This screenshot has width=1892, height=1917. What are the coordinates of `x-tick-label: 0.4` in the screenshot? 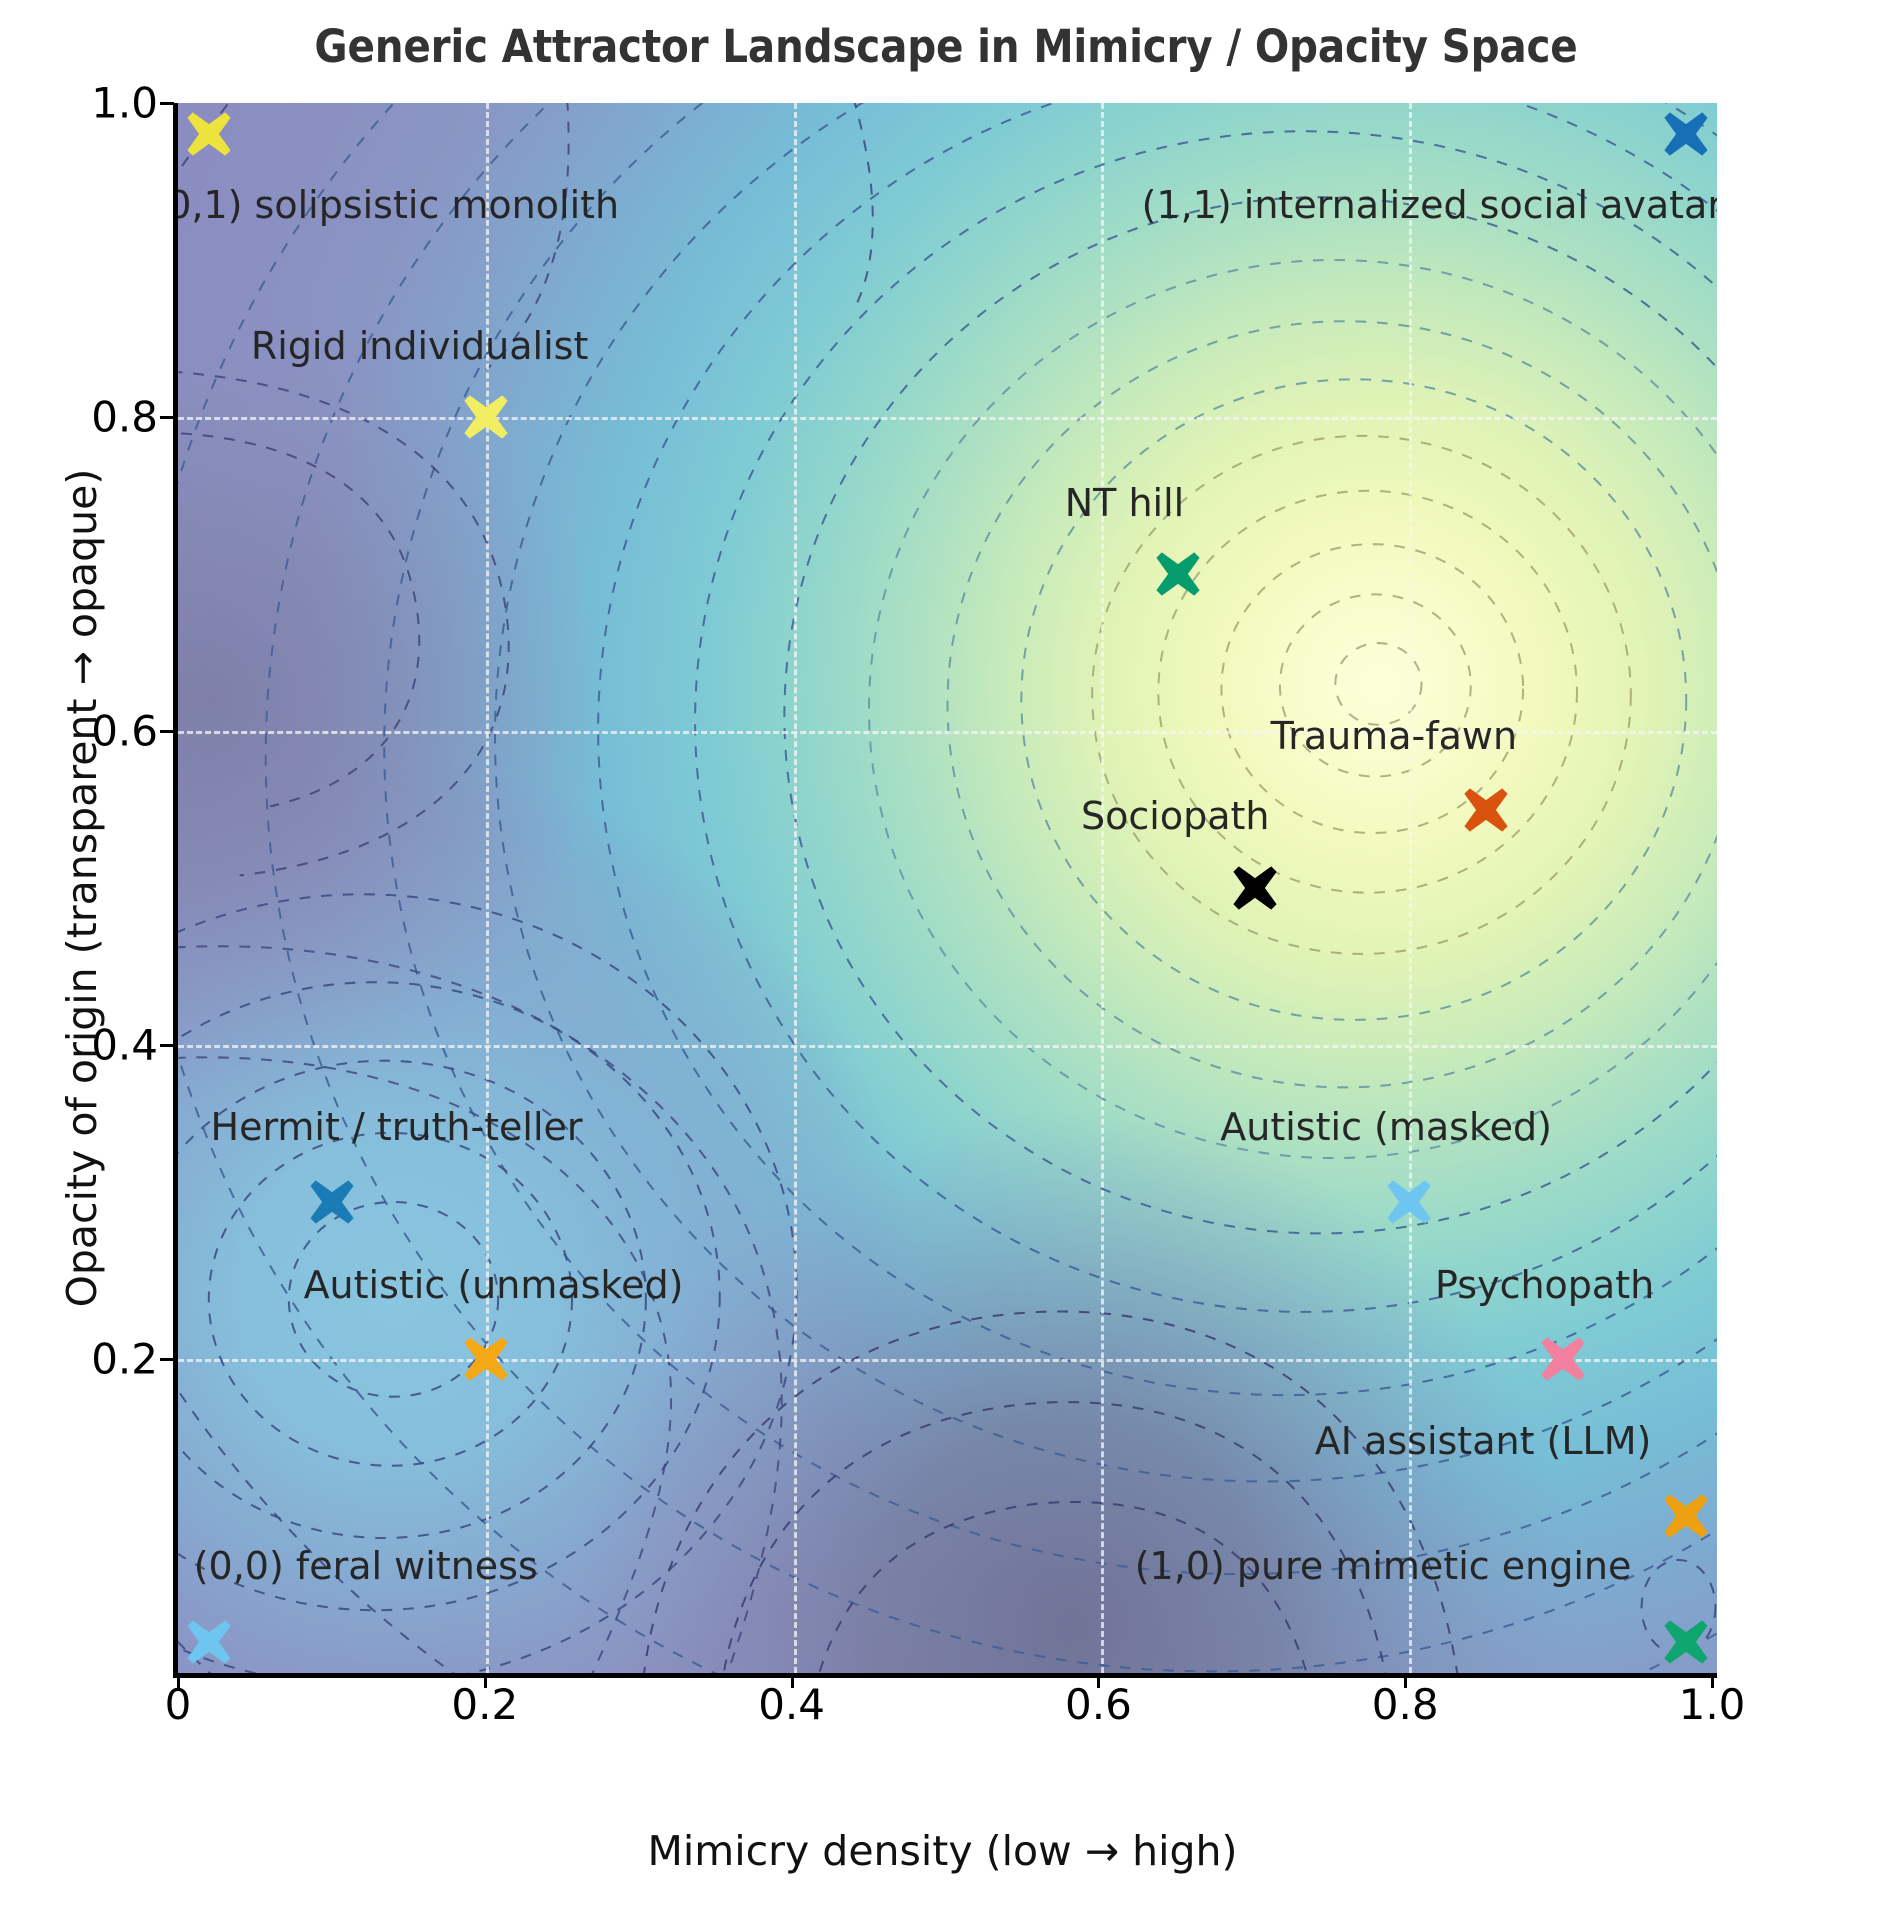 It's located at (791, 1704).